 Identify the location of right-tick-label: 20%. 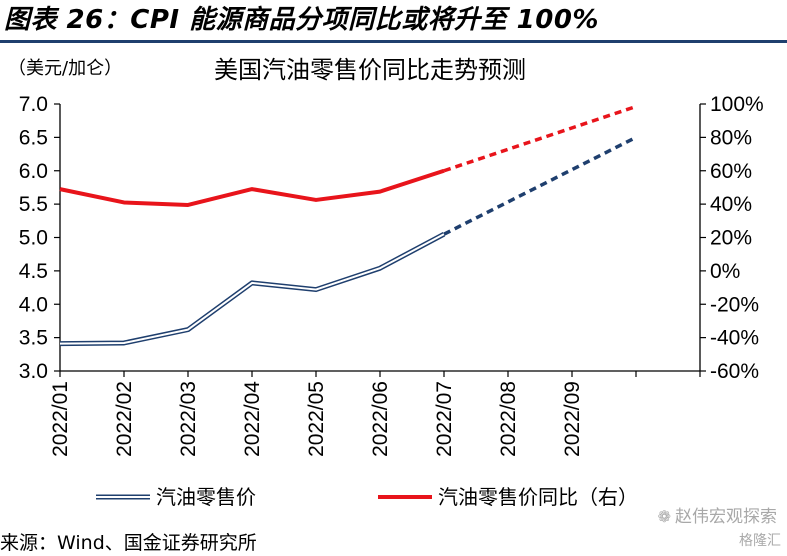
(731, 238).